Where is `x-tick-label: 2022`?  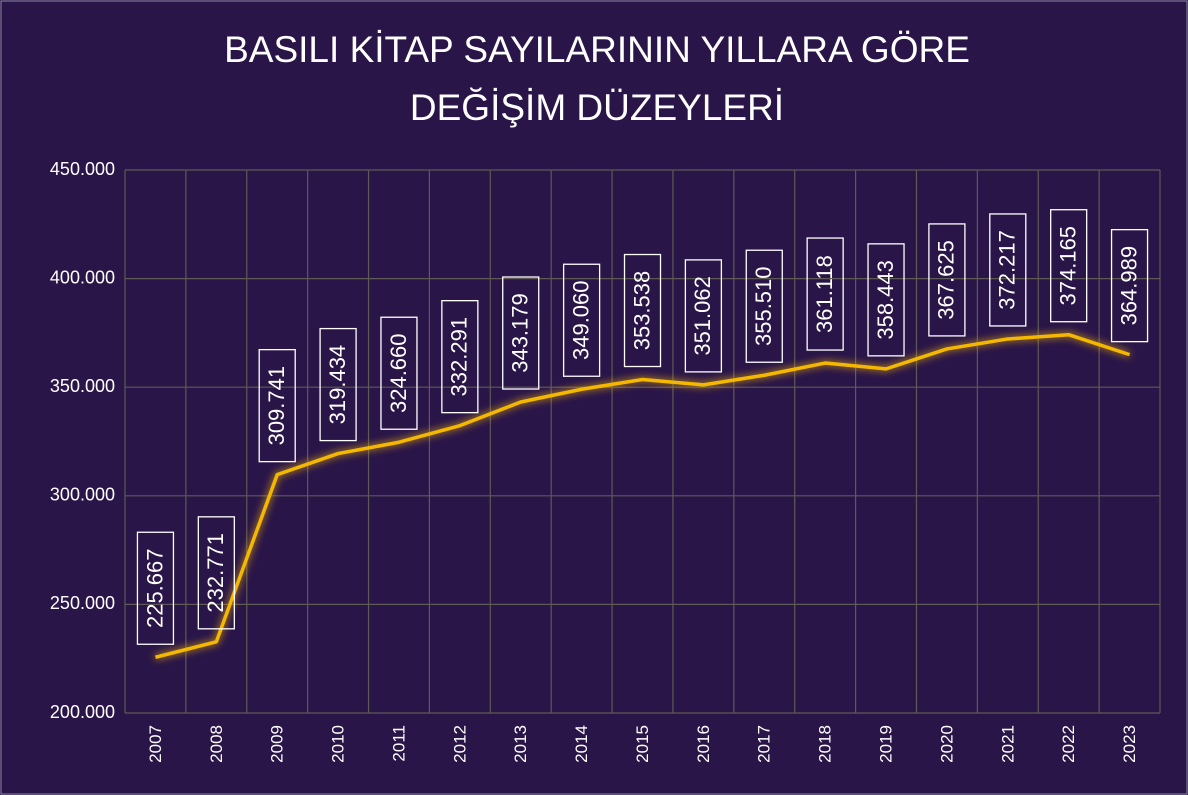
x-tick-label: 2022 is located at coordinates (1068, 744).